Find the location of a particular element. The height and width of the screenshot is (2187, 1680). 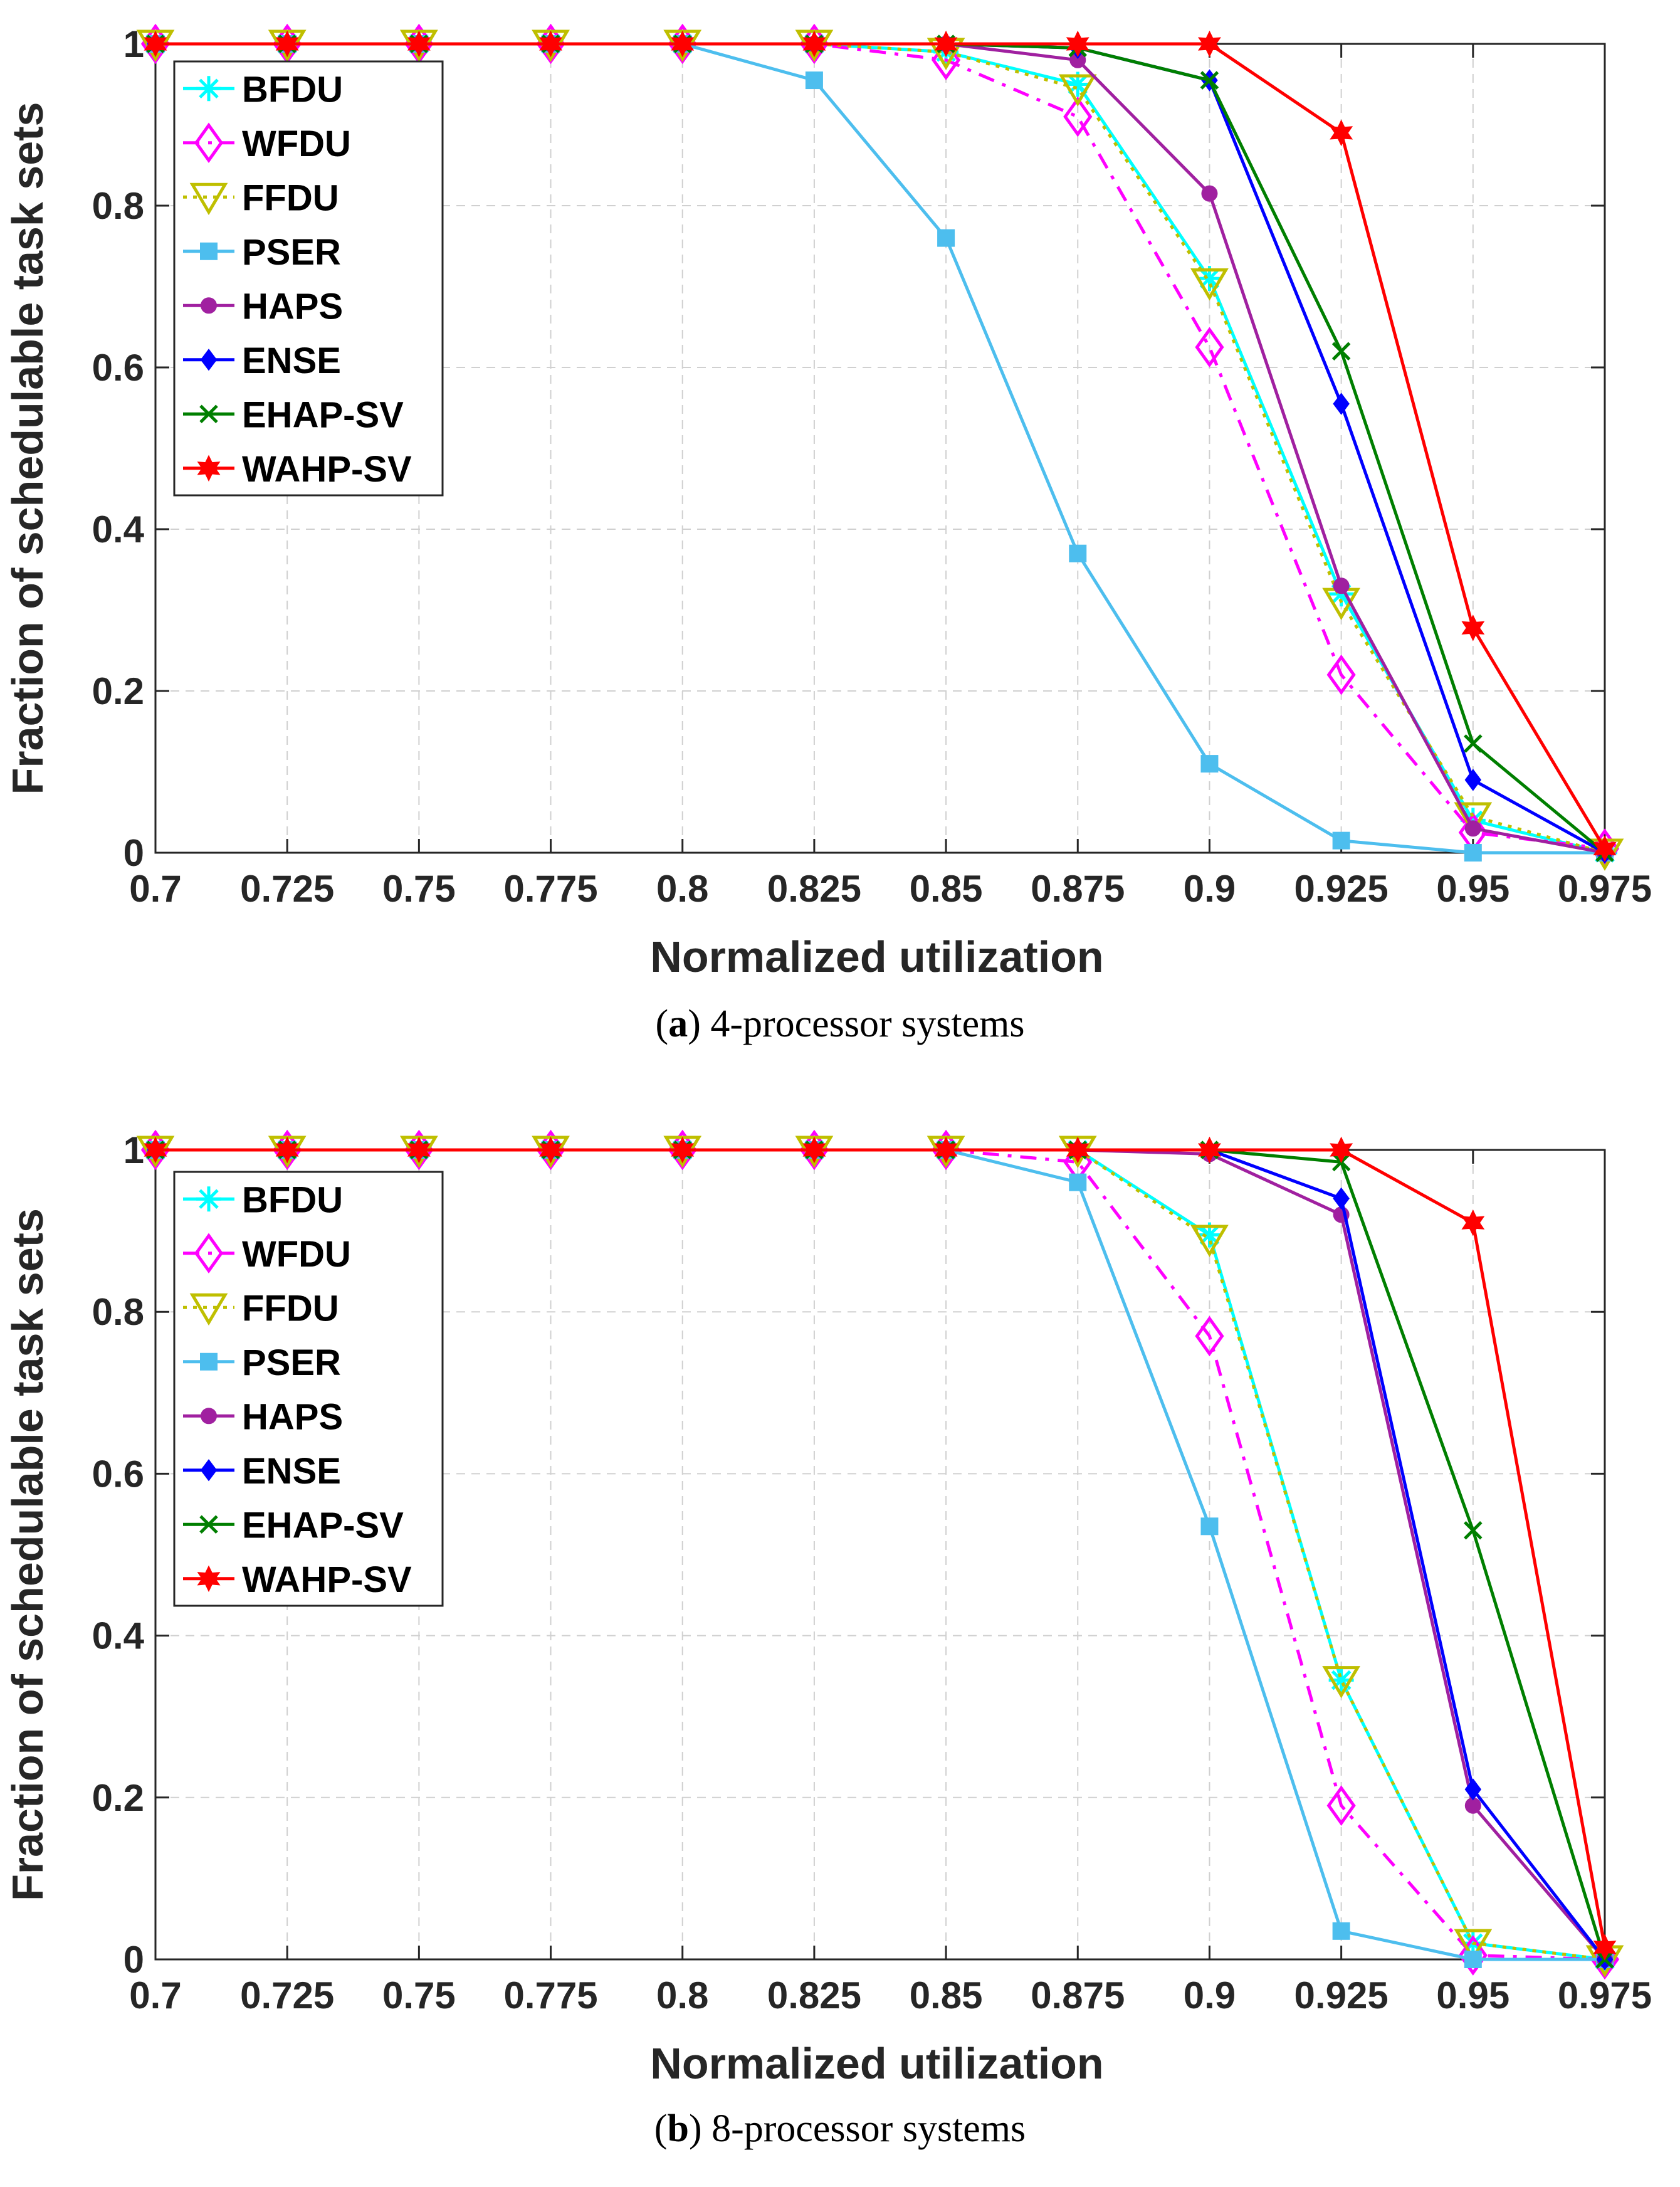

x-tick-label: 0.725 is located at coordinates (287, 1995).